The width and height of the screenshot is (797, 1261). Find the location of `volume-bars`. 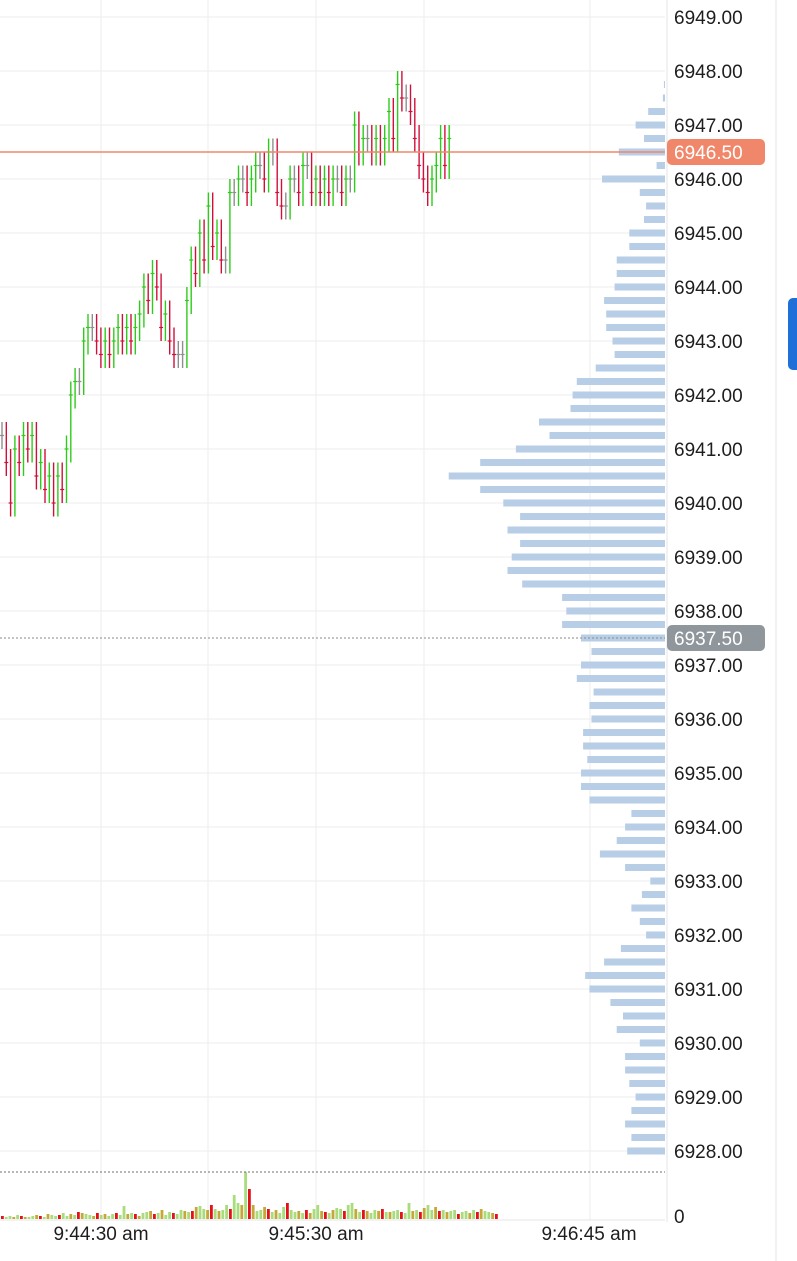

volume-bars is located at coordinates (332, 1195).